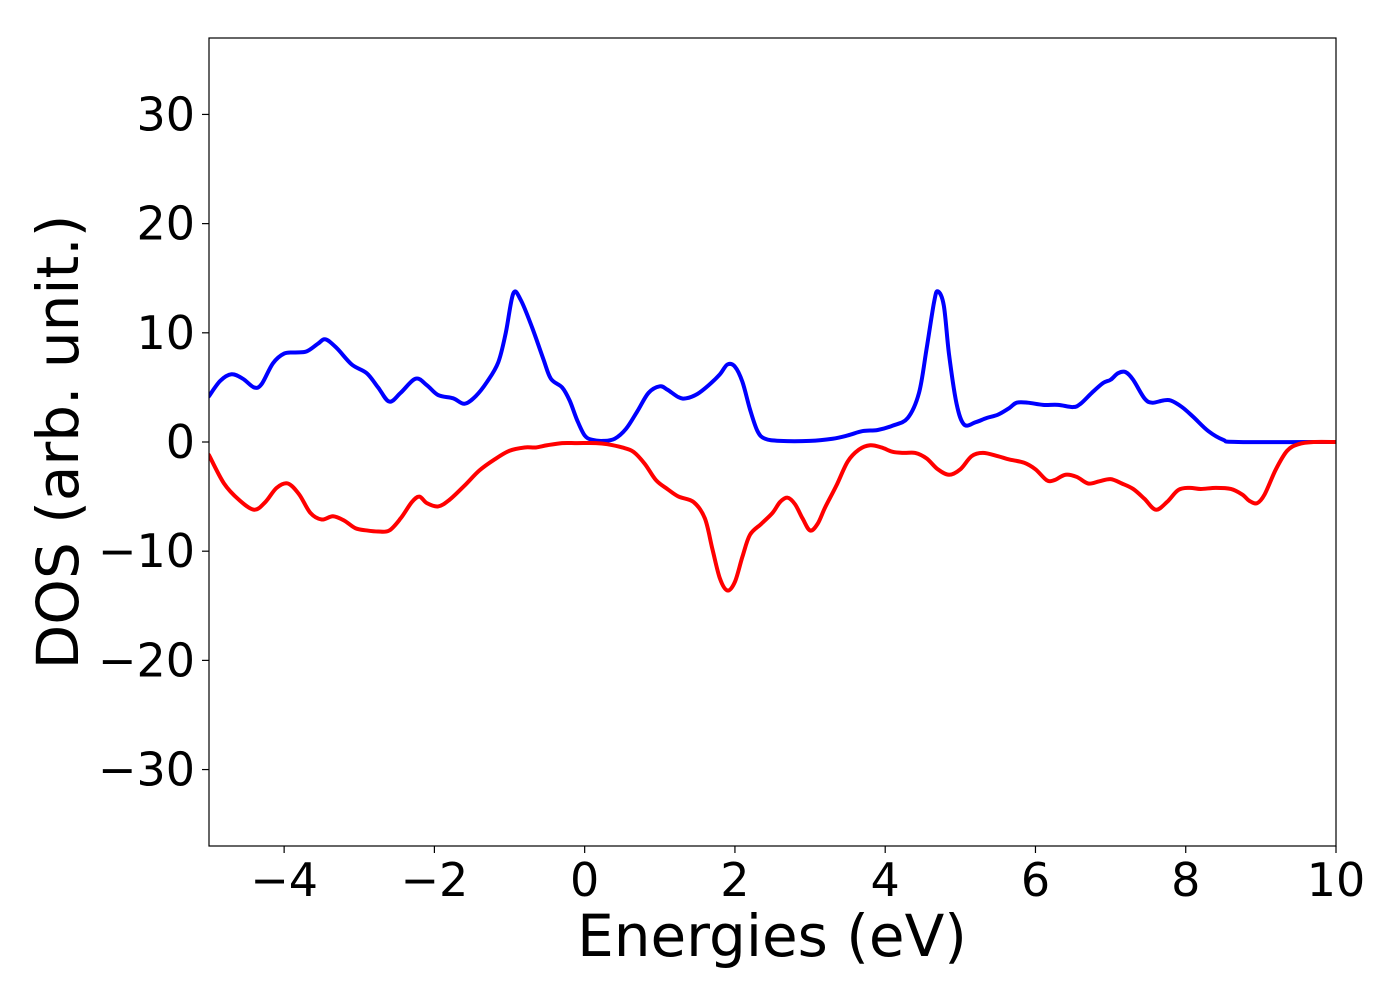 Image resolution: width=1400 pixels, height=1000 pixels. What do you see at coordinates (284, 880) in the screenshot?
I see `x-tick-label: −4` at bounding box center [284, 880].